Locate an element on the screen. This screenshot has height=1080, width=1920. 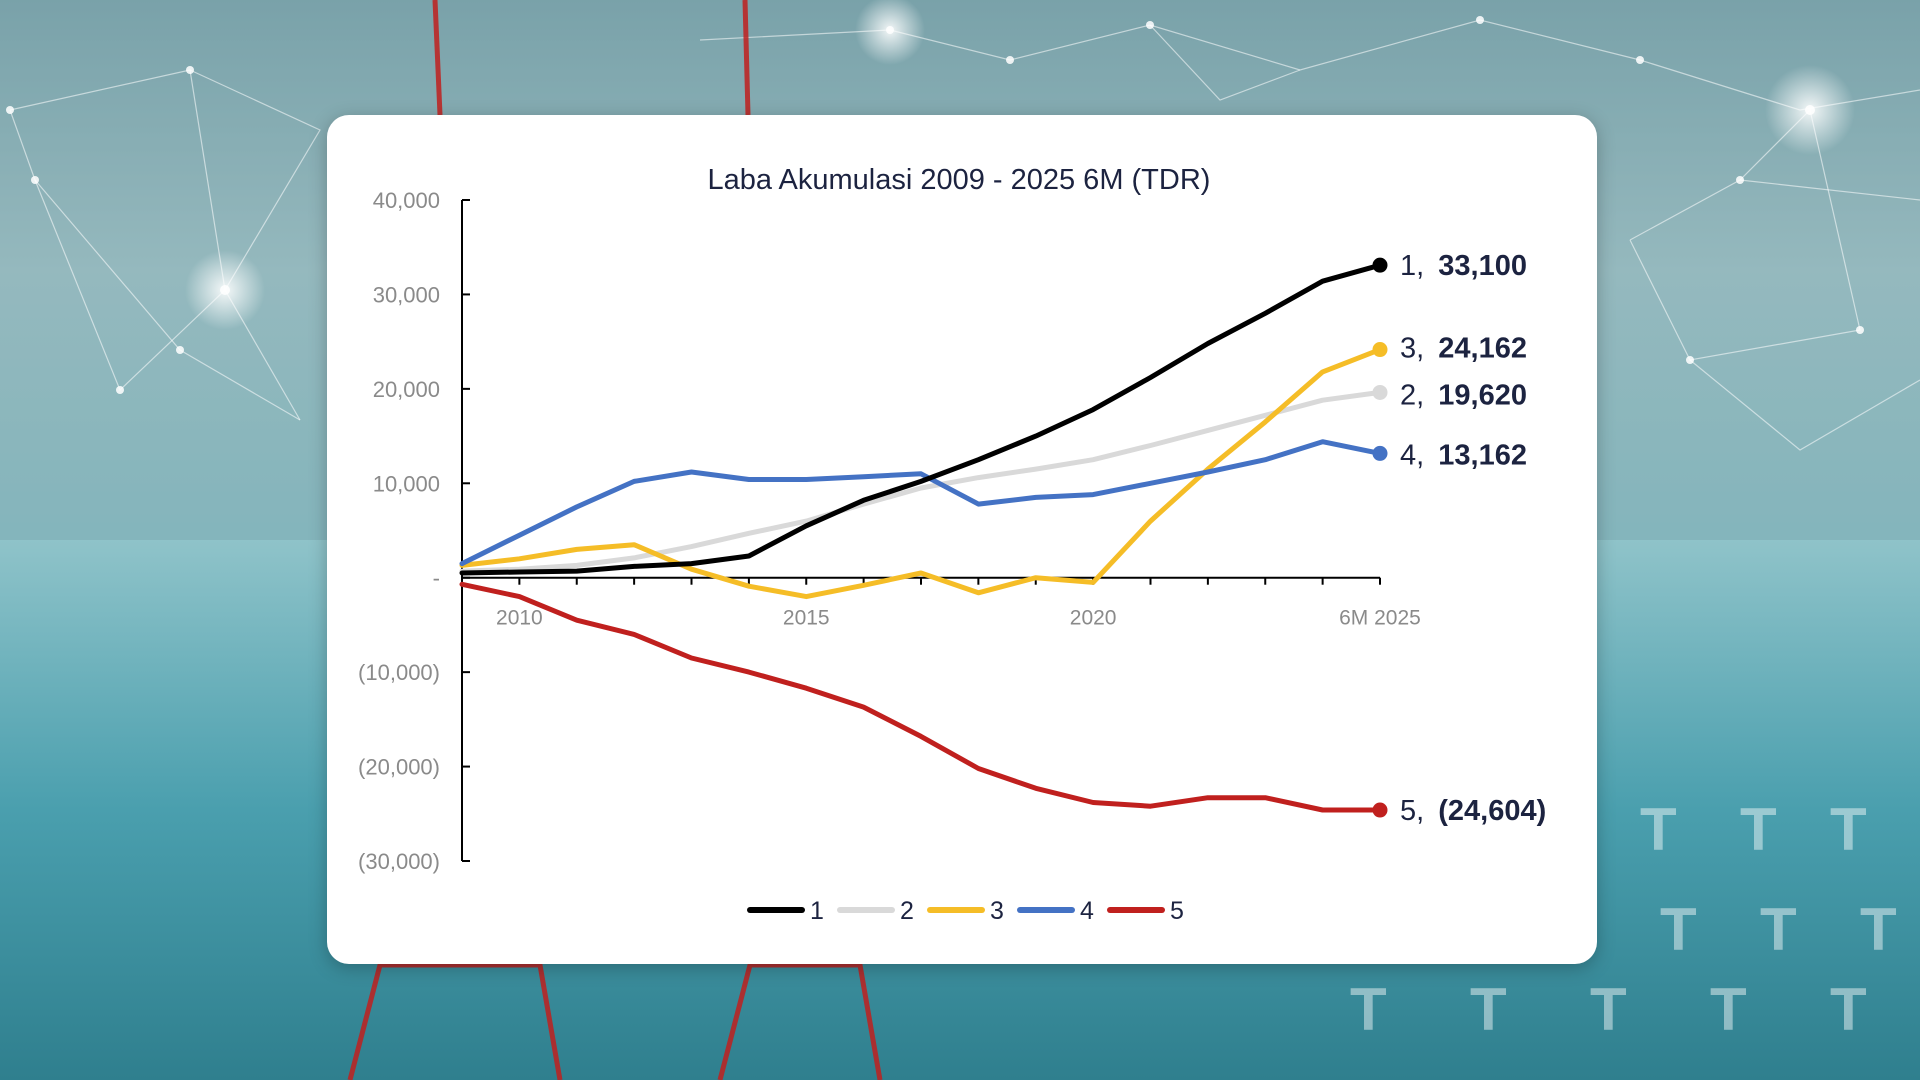
series-end-label-5: 5, (24,604) is located at coordinates (1473, 811).